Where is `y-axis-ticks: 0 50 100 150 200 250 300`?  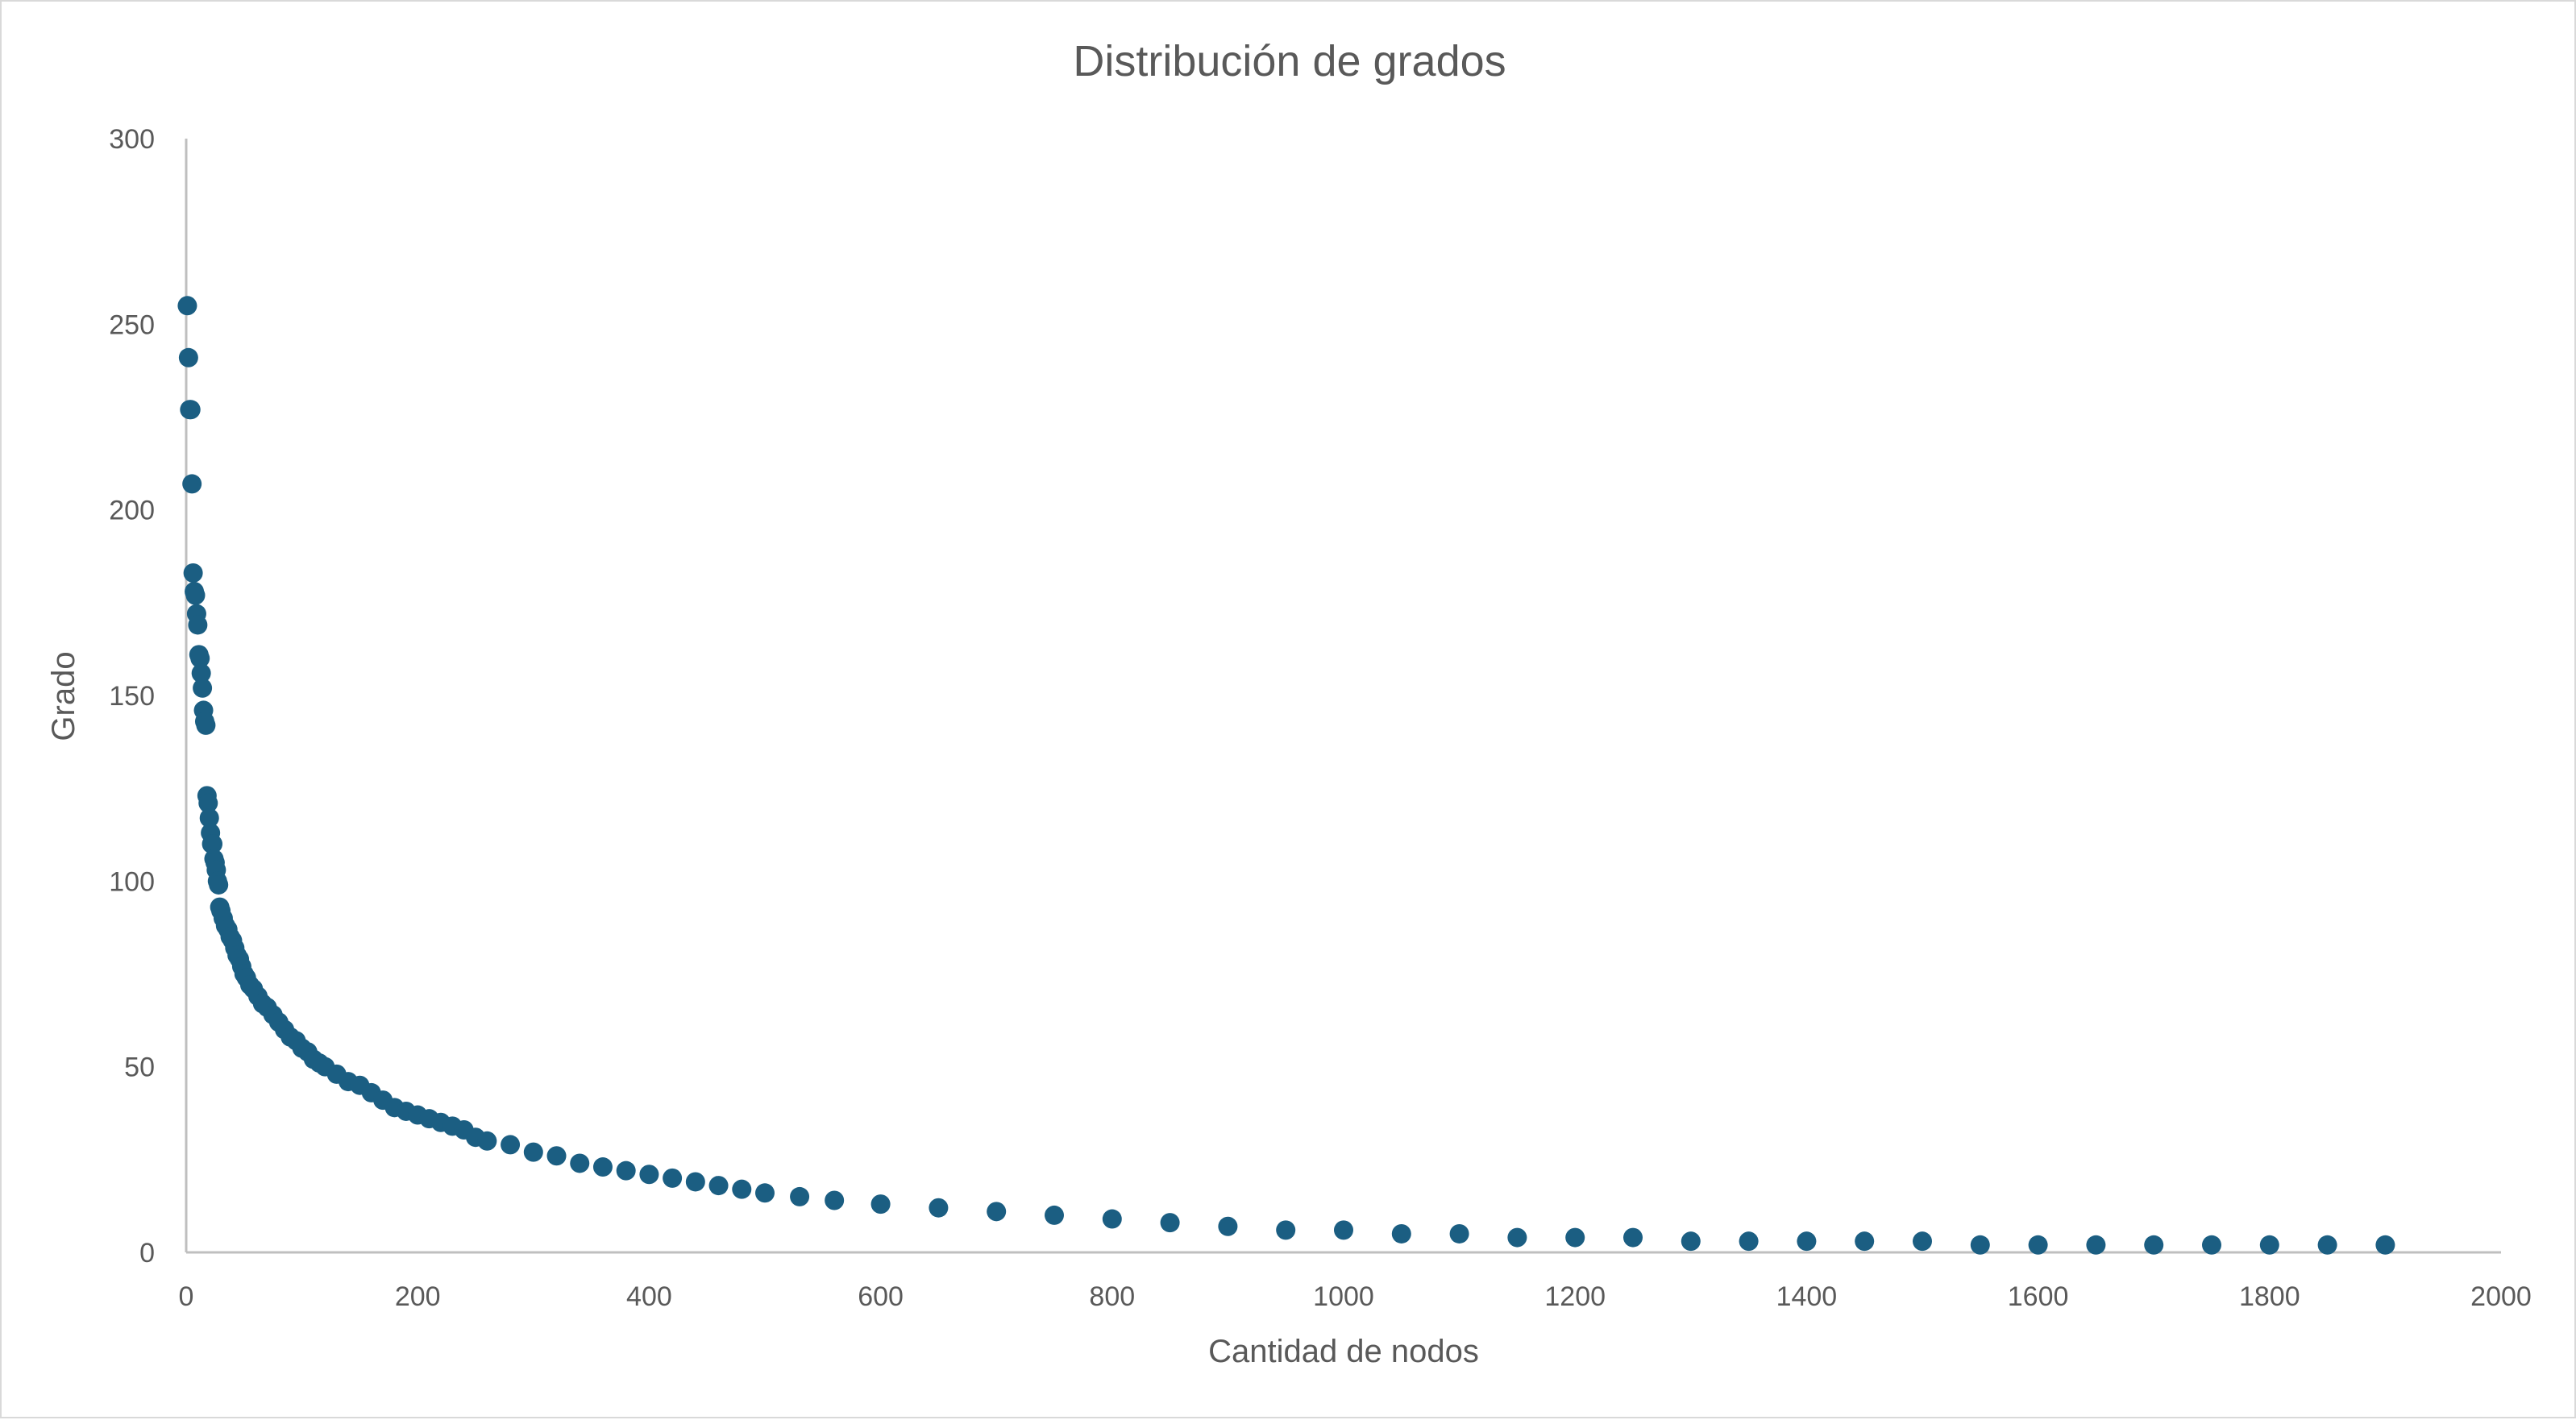 y-axis-ticks: 0 50 100 150 200 250 300 is located at coordinates (132, 696).